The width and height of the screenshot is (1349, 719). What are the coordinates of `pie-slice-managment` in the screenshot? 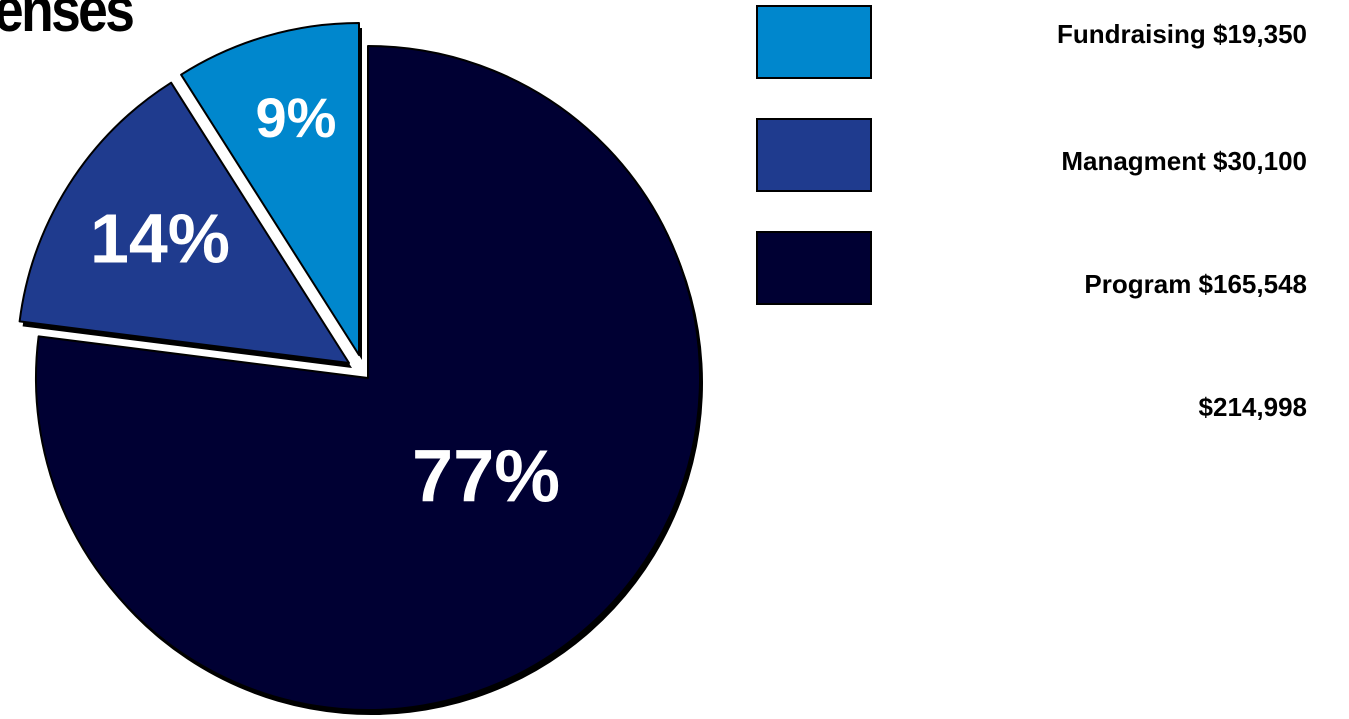 It's located at (184, 222).